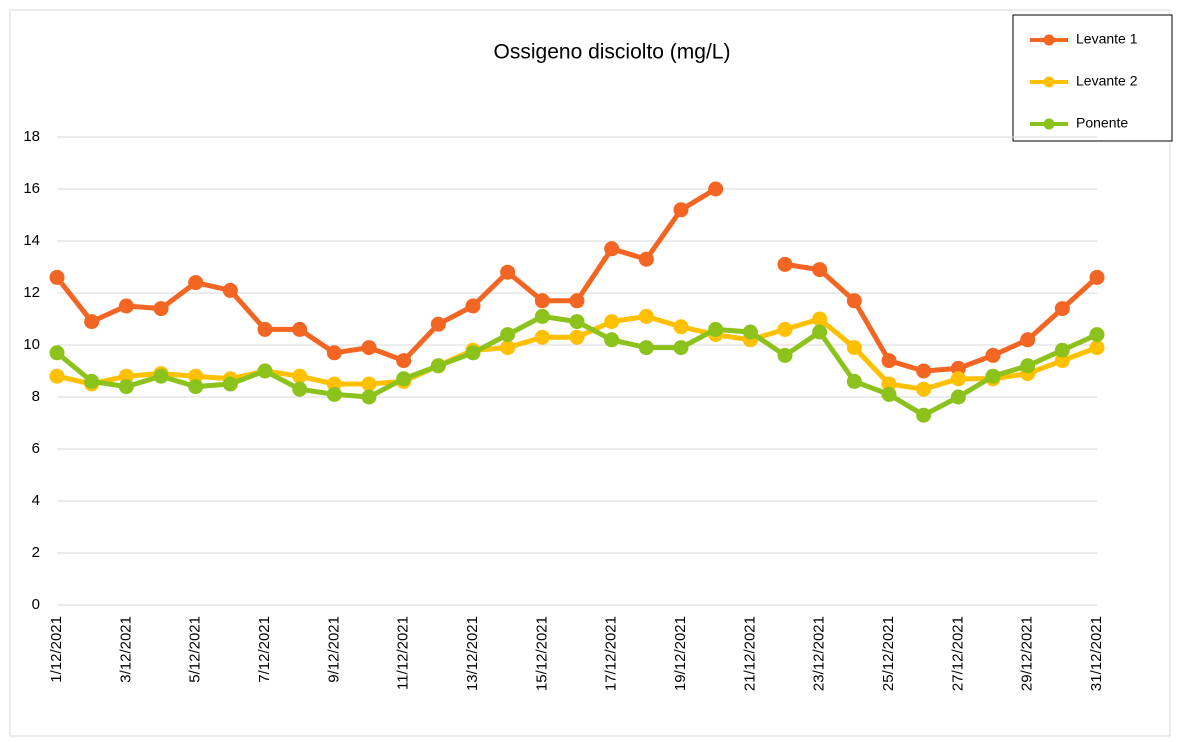  What do you see at coordinates (36, 552) in the screenshot?
I see `y-tick-label: 2` at bounding box center [36, 552].